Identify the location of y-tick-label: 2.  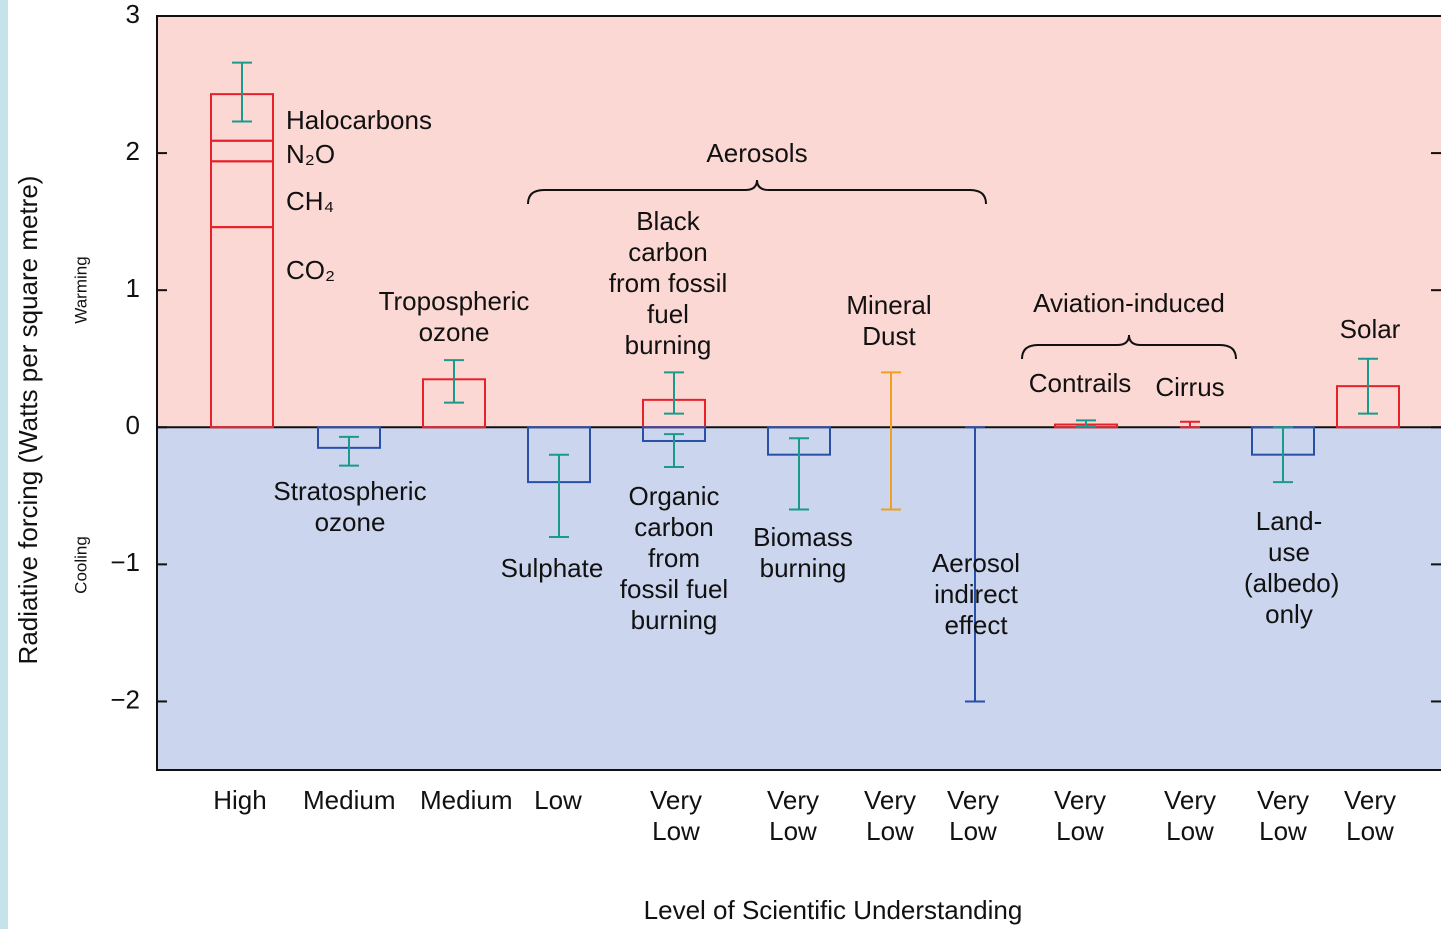
(133, 151).